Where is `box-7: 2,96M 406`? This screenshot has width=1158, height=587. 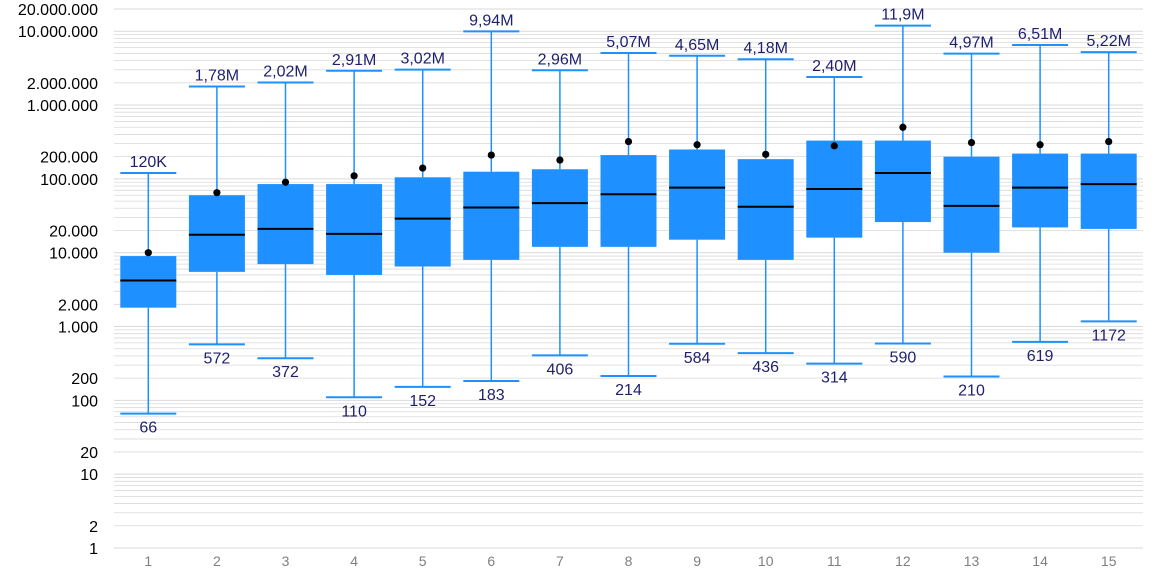
box-7: 2,96M 406 is located at coordinates (559, 214).